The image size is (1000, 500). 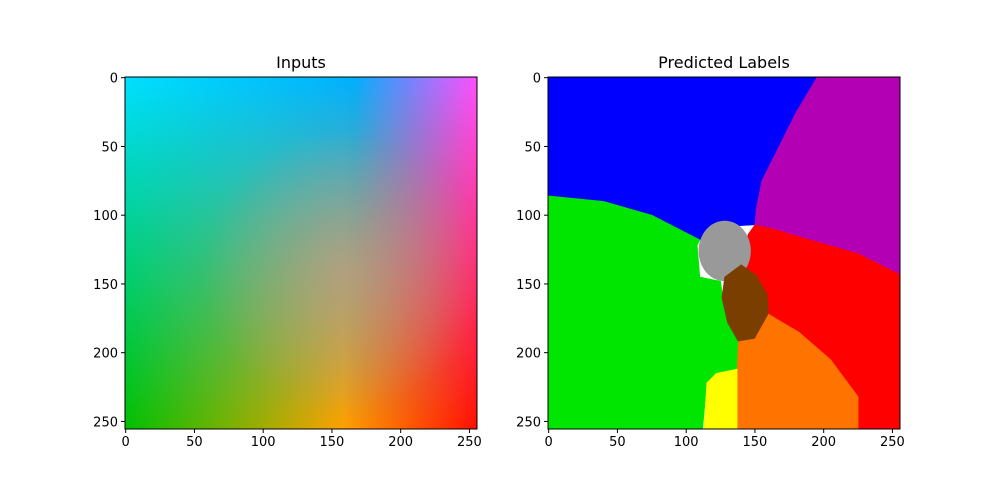 What do you see at coordinates (105, 354) in the screenshot?
I see `inputs-y-tick-label: 200` at bounding box center [105, 354].